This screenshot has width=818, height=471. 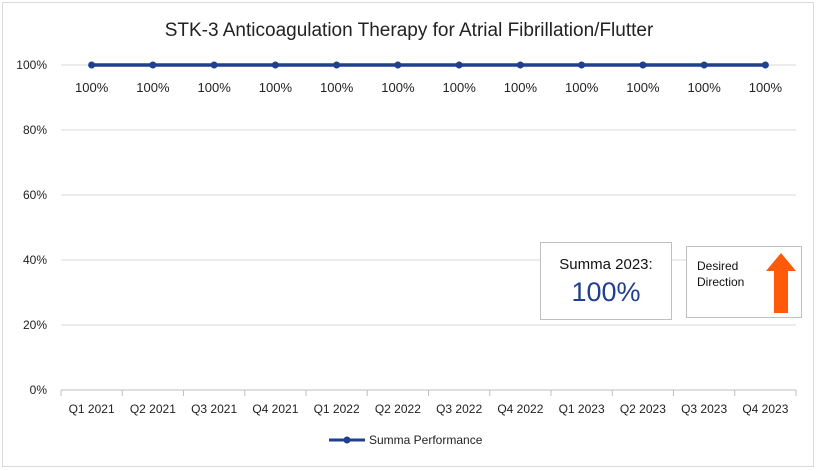 I want to click on y-tick-label: 60%, so click(x=35, y=195).